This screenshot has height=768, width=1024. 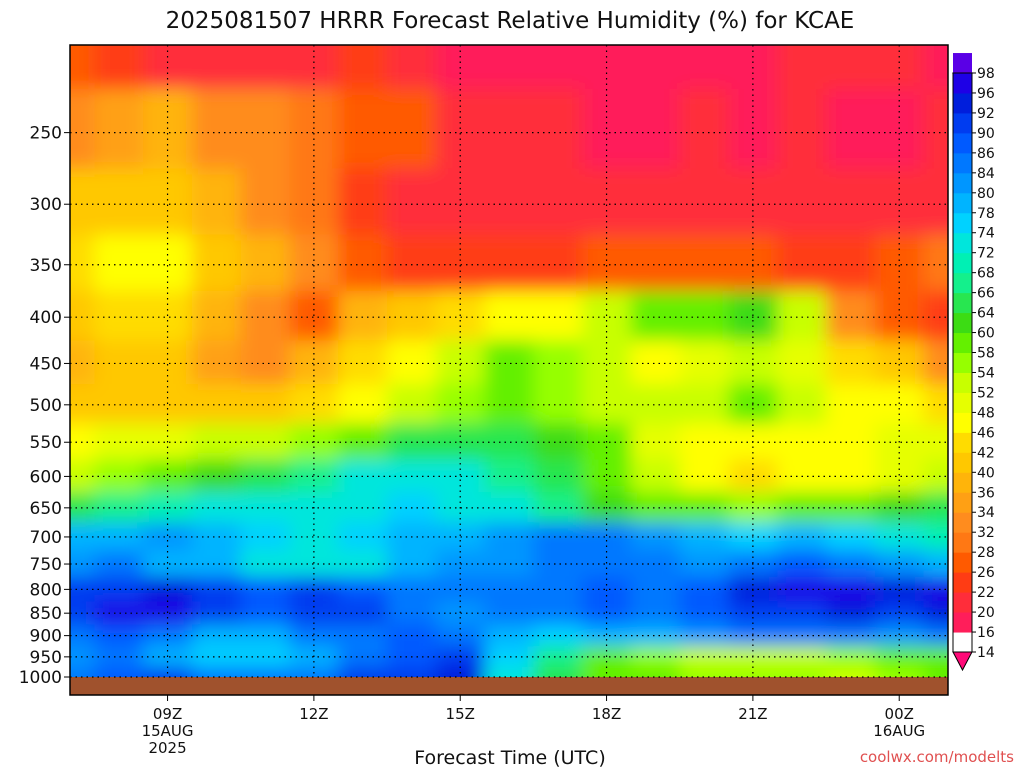 What do you see at coordinates (986, 453) in the screenshot?
I see `colorbar-label: 42` at bounding box center [986, 453].